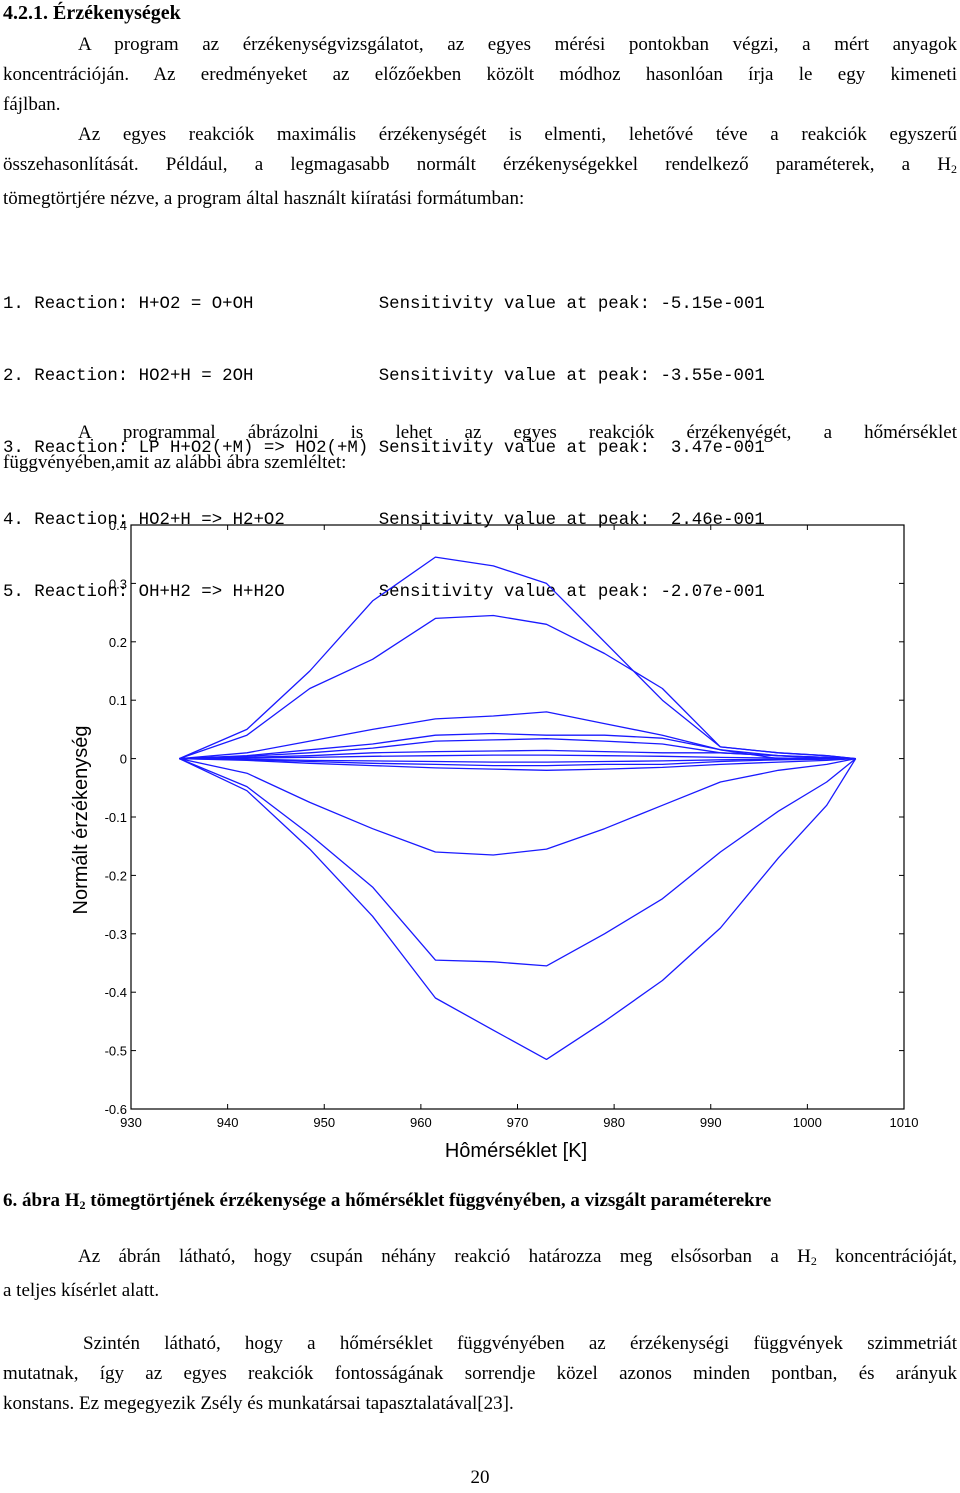 The width and height of the screenshot is (960, 1493). What do you see at coordinates (904, 1122) in the screenshot?
I see `x-tick-label: 1010` at bounding box center [904, 1122].